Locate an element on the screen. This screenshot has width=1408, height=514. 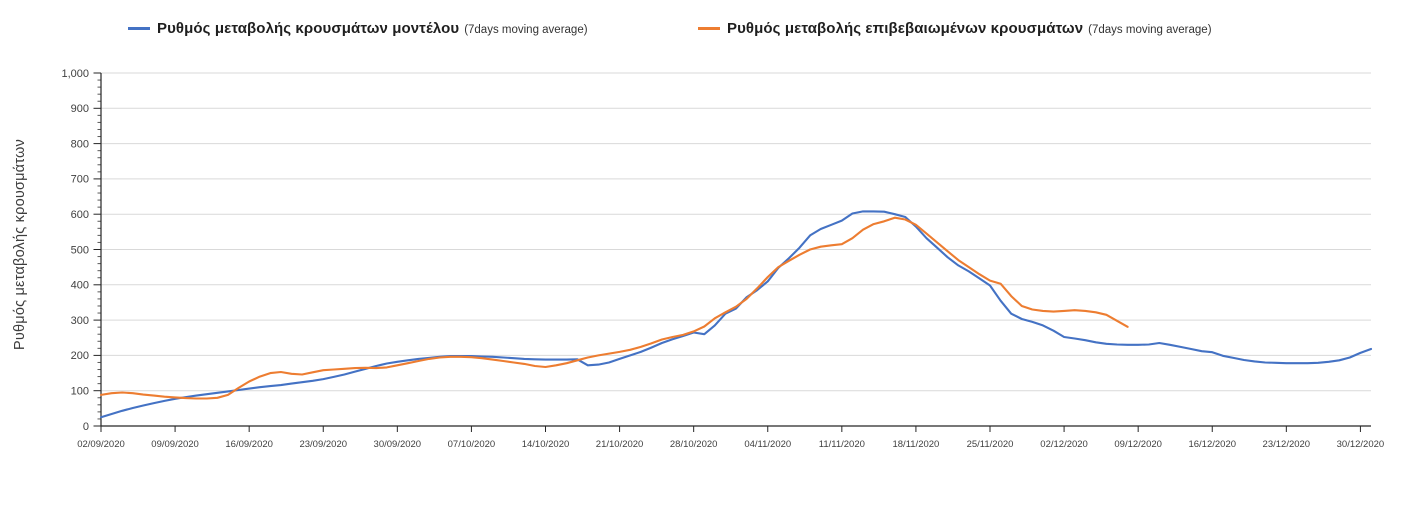
x-tick-label: 16/09/2020 is located at coordinates (249, 444).